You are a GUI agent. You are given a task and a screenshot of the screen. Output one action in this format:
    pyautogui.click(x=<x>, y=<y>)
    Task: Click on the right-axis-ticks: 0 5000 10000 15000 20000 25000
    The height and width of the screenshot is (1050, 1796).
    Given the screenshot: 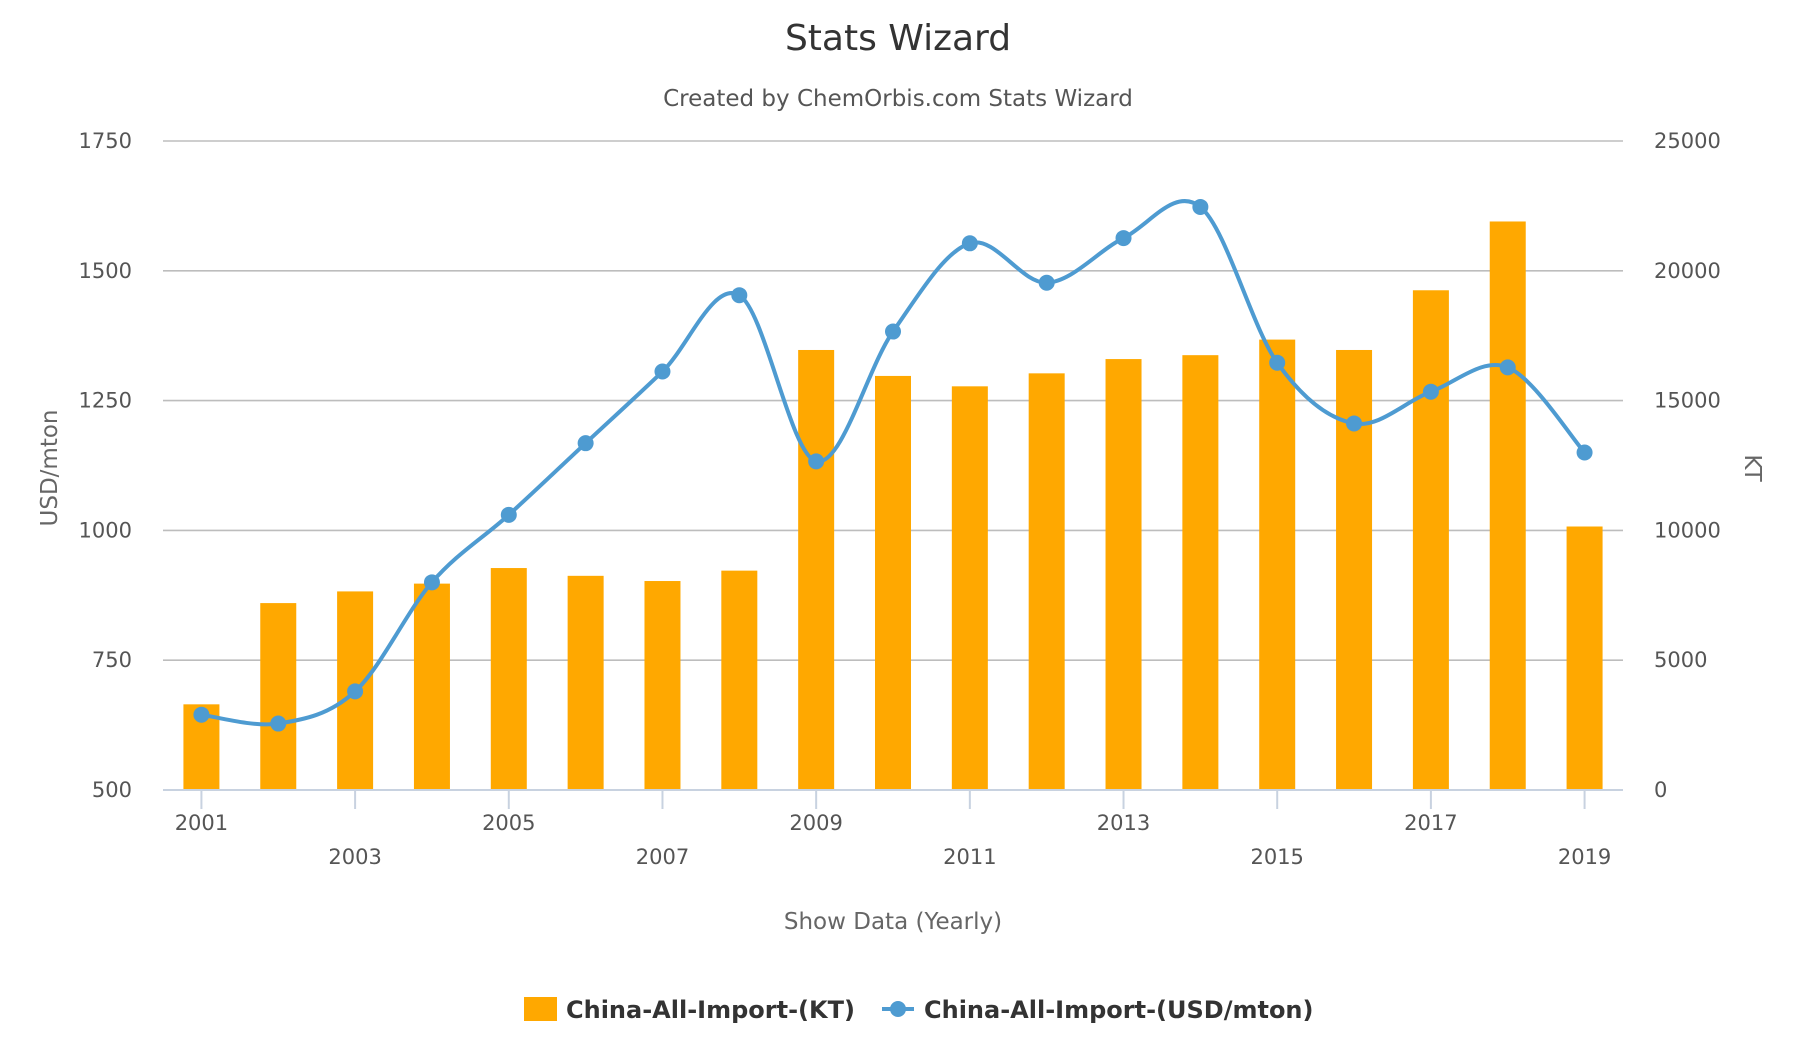 What is the action you would take?
    pyautogui.click(x=1687, y=465)
    